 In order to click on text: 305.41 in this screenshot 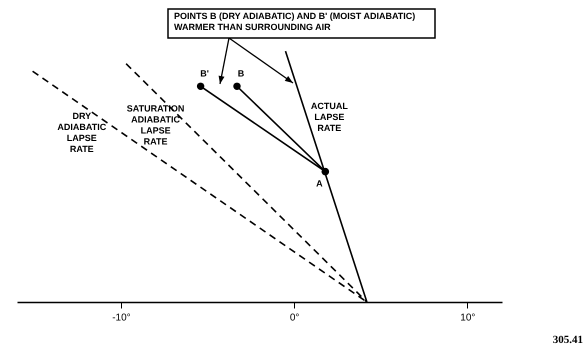, I will do `click(567, 340)`.